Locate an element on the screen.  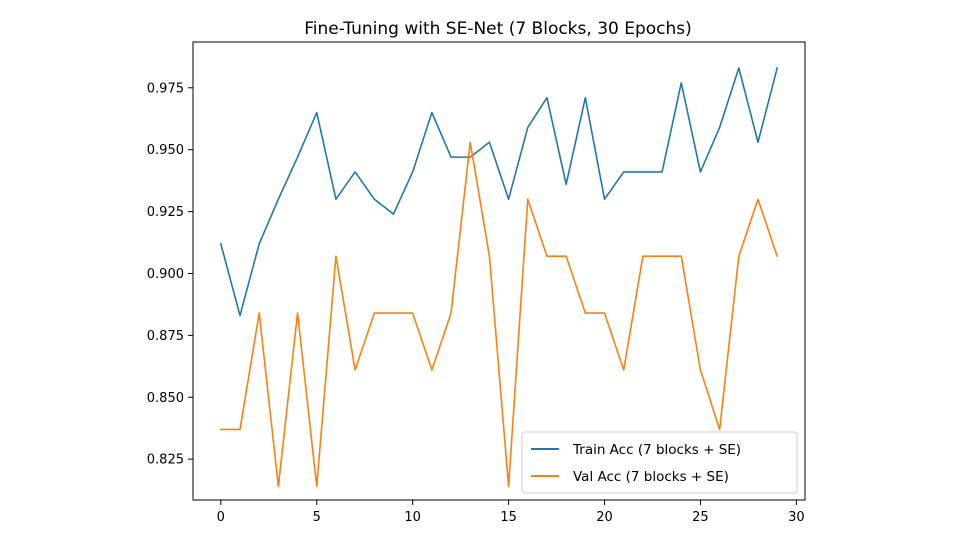
x-tick-label: 10 is located at coordinates (412, 517).